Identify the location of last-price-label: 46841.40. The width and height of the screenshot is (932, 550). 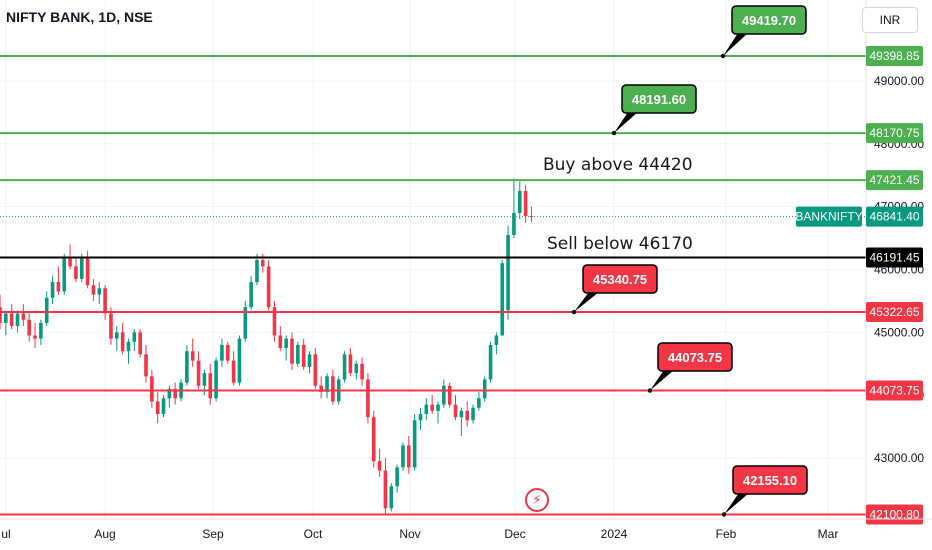
(894, 217).